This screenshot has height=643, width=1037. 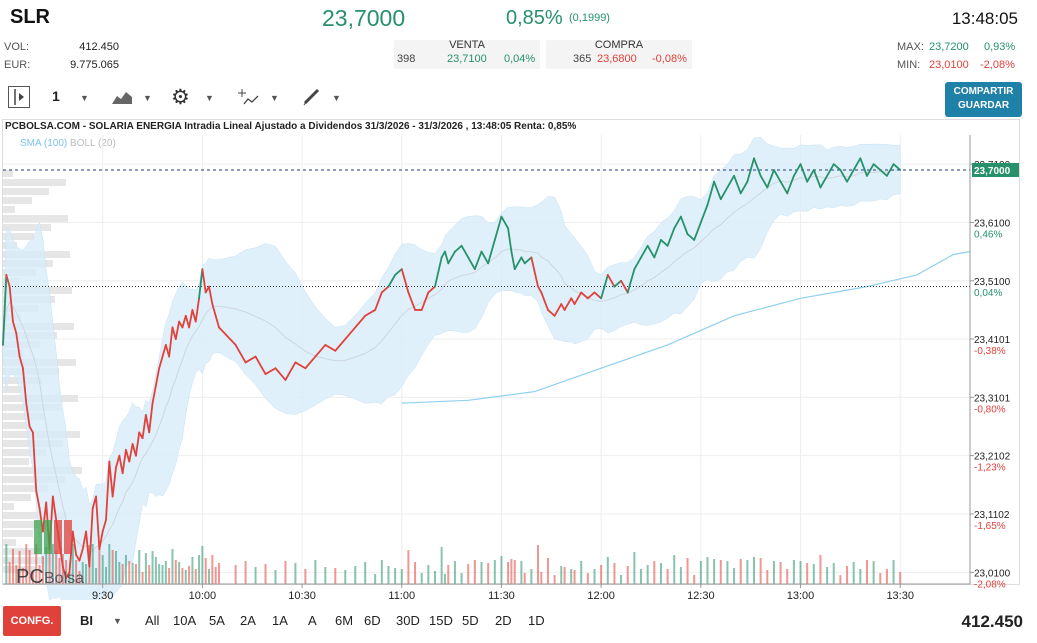 What do you see at coordinates (280, 620) in the screenshot?
I see `period-1a: 1A` at bounding box center [280, 620].